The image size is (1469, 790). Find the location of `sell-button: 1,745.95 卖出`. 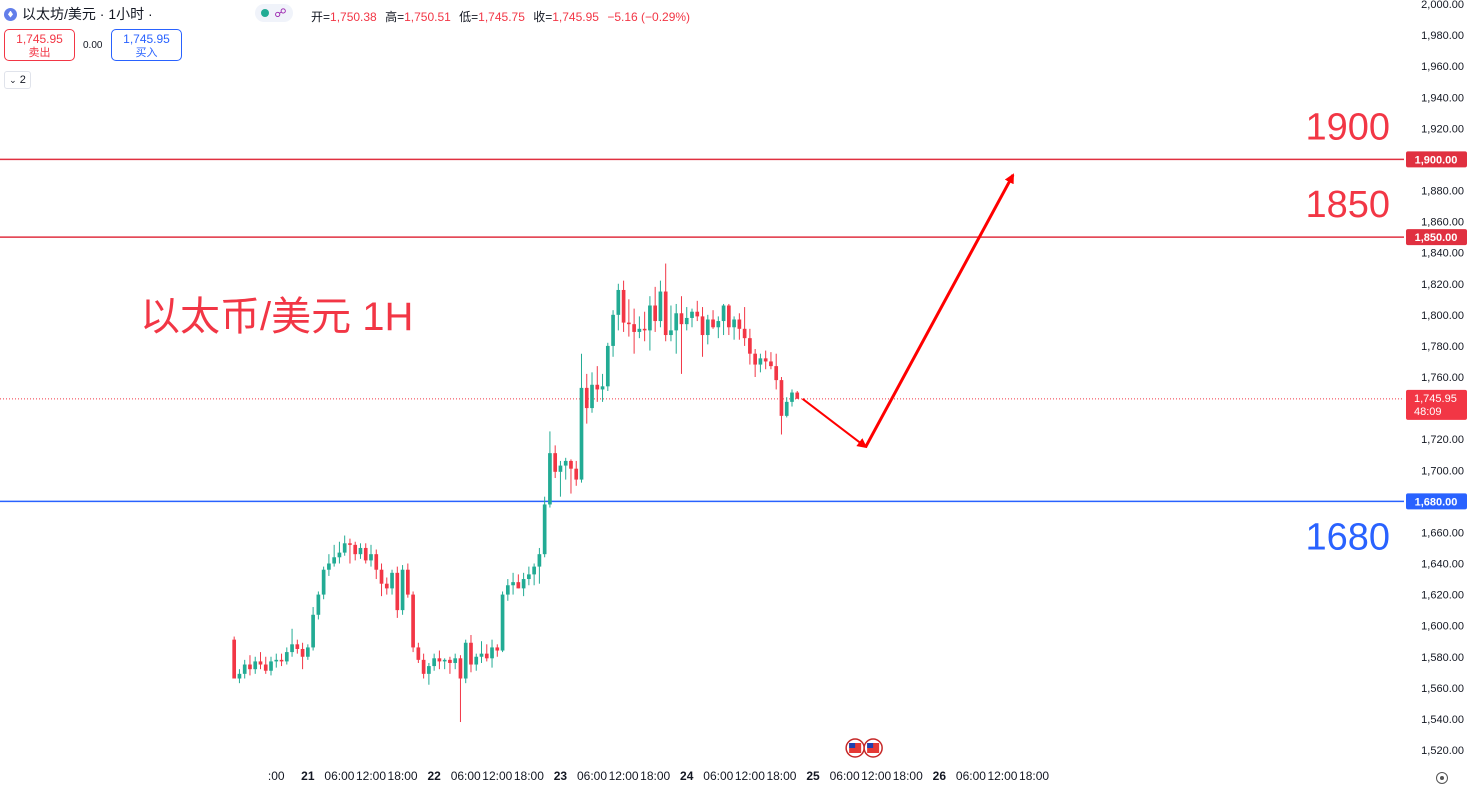

sell-button: 1,745.95 卖出 is located at coordinates (39, 45).